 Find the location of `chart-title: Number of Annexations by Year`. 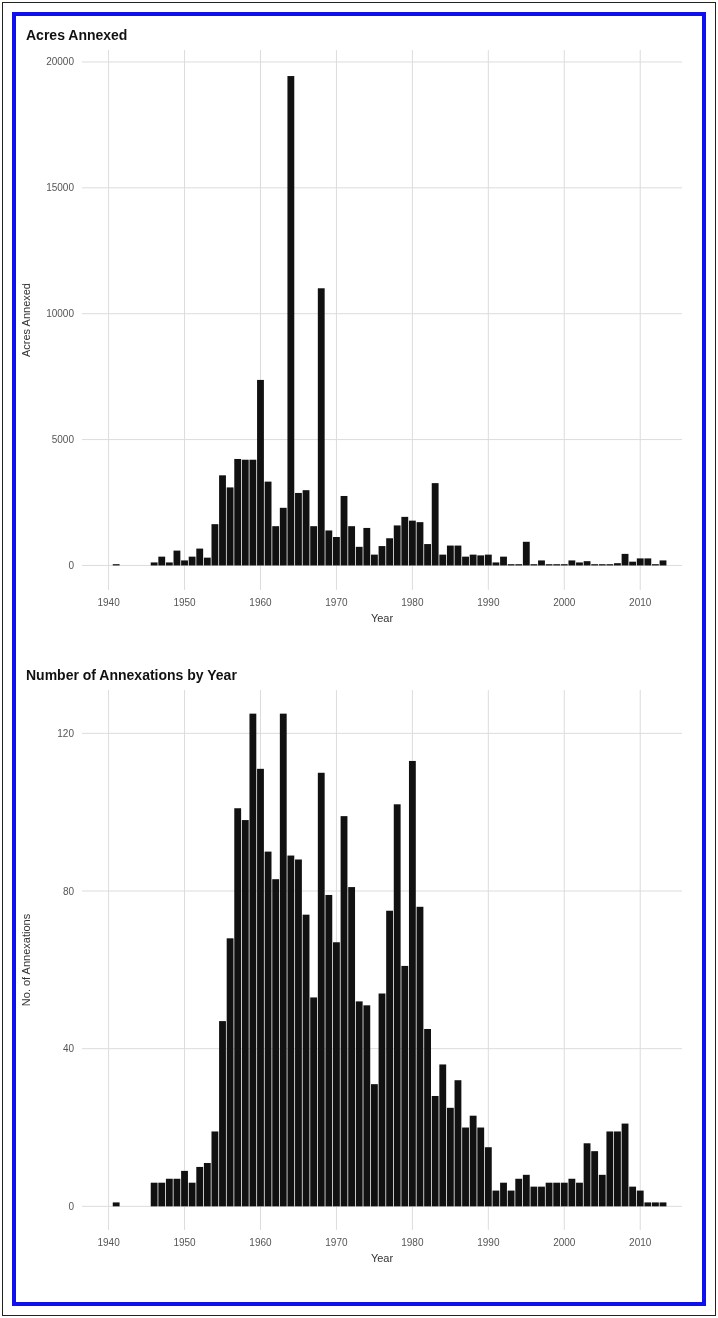

chart-title: Number of Annexations by Year is located at coordinates (132, 675).